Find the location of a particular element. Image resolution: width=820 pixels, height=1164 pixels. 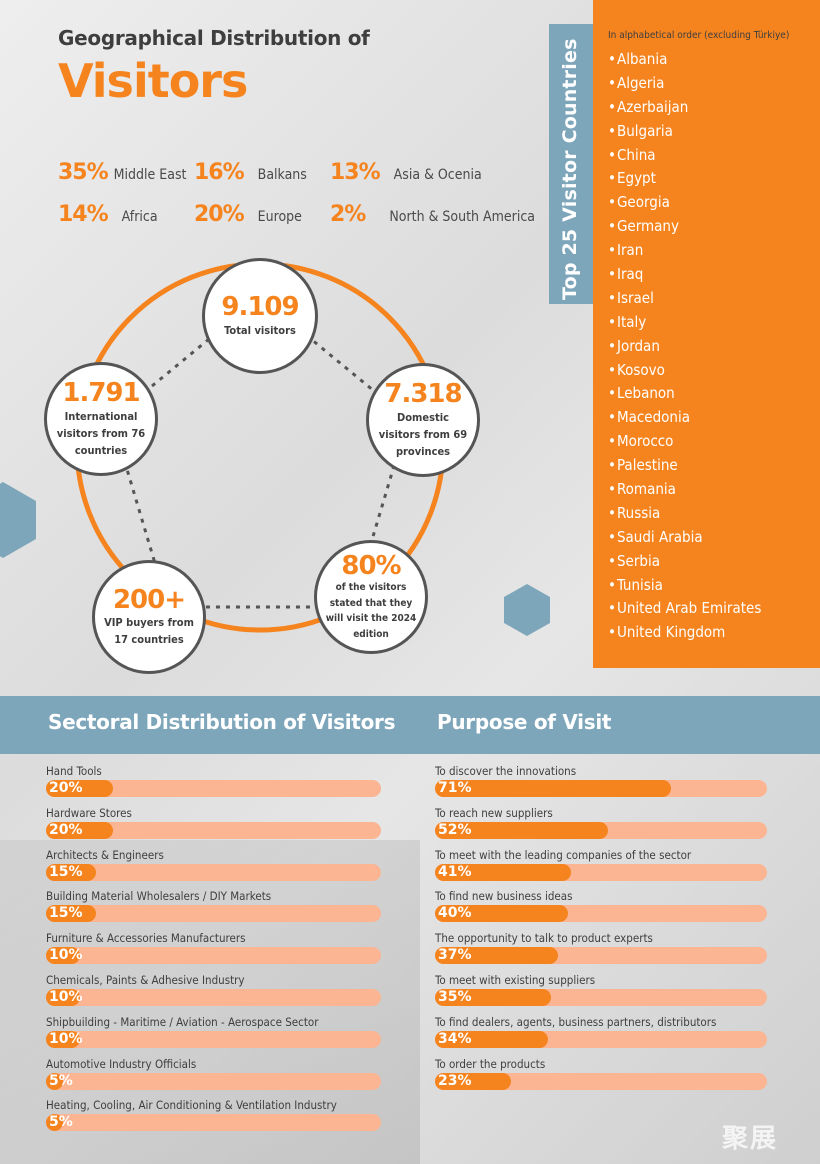

country-item: United Kingdom is located at coordinates (684, 633).